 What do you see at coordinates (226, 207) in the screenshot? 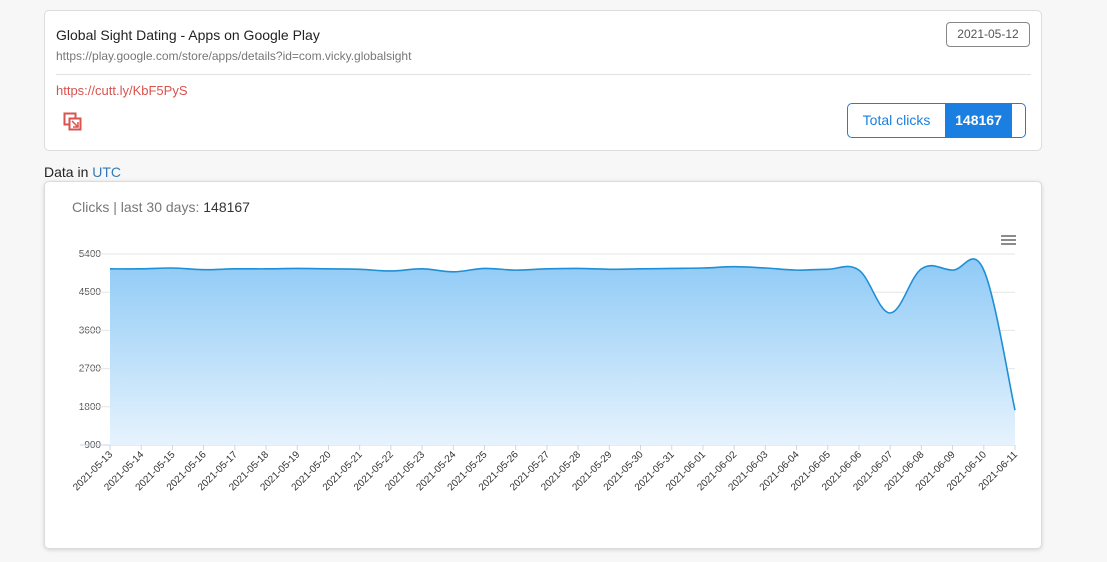
I see `chart-total: 148167` at bounding box center [226, 207].